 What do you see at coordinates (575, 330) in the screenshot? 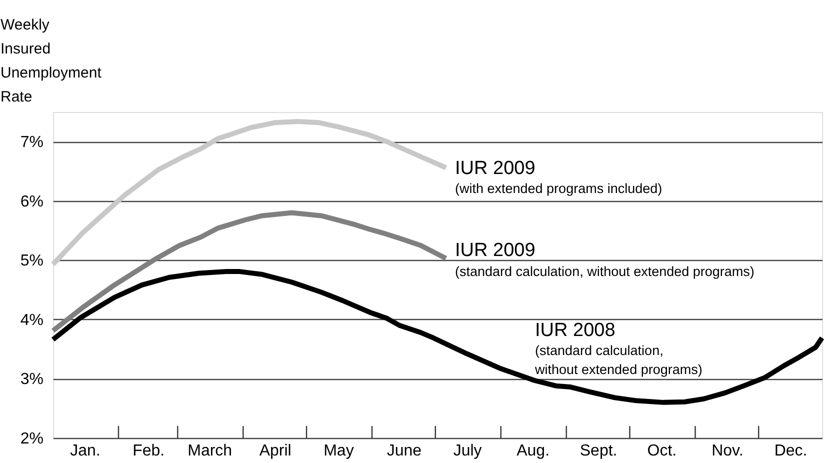
I see `series-label: IUR 2008` at bounding box center [575, 330].